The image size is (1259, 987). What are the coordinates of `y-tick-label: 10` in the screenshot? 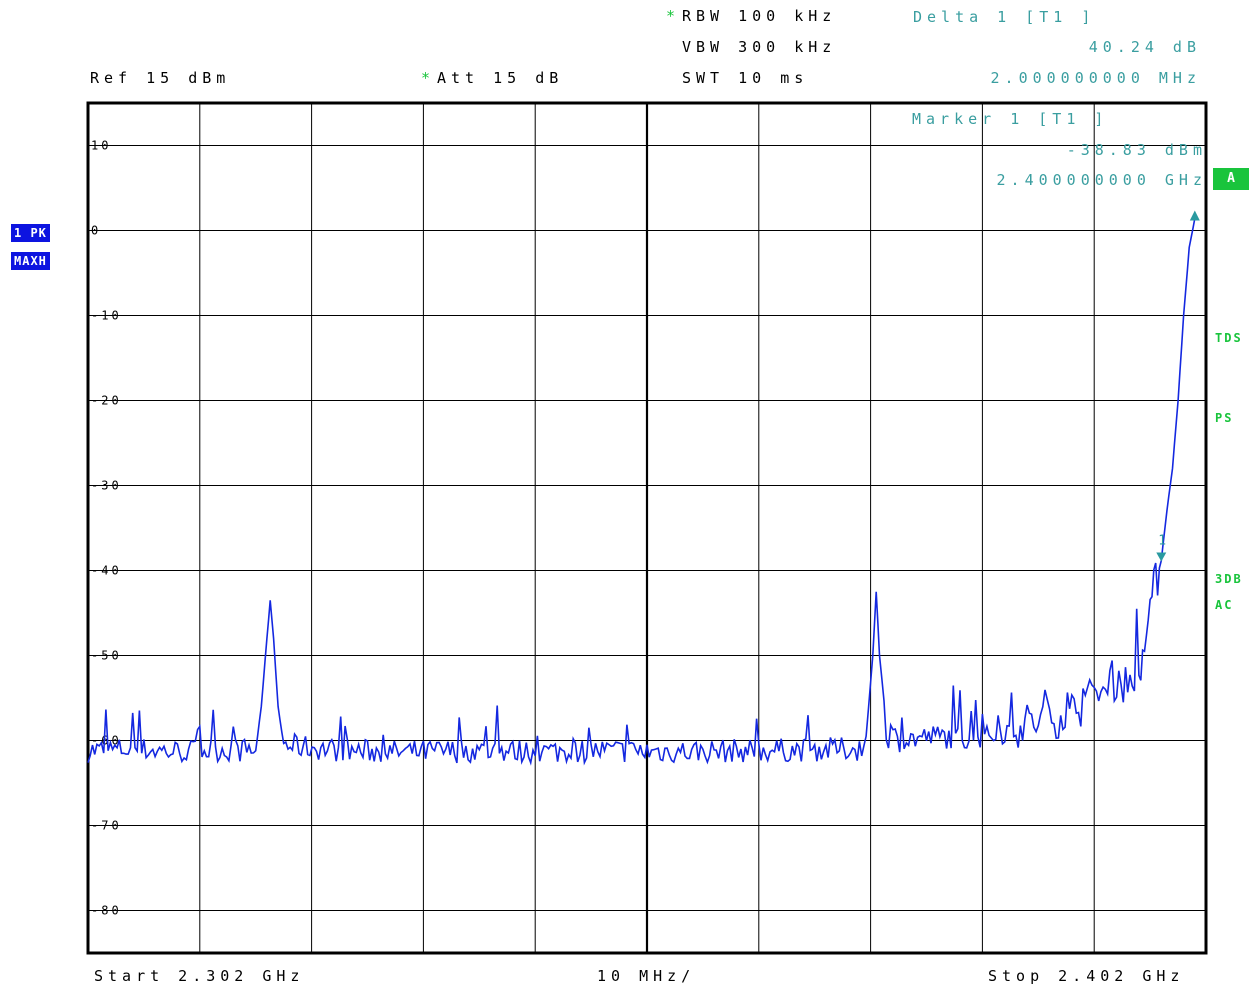 It's located at (101, 146).